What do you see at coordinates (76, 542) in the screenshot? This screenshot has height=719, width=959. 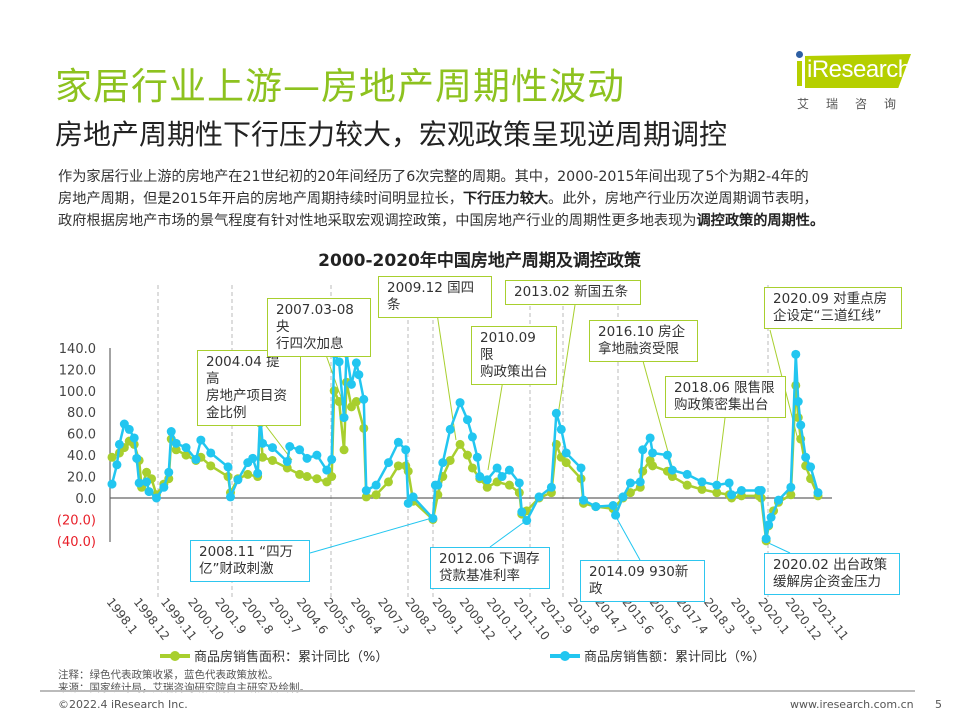 I see `y-tick-label: (40.0)` at bounding box center [76, 542].